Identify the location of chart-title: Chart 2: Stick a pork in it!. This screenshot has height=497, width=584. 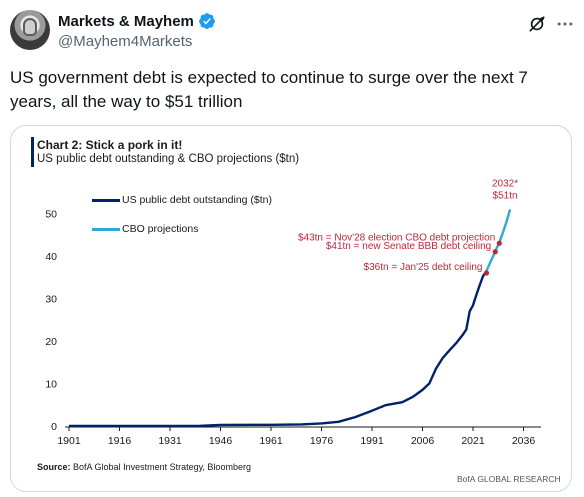
(110, 145).